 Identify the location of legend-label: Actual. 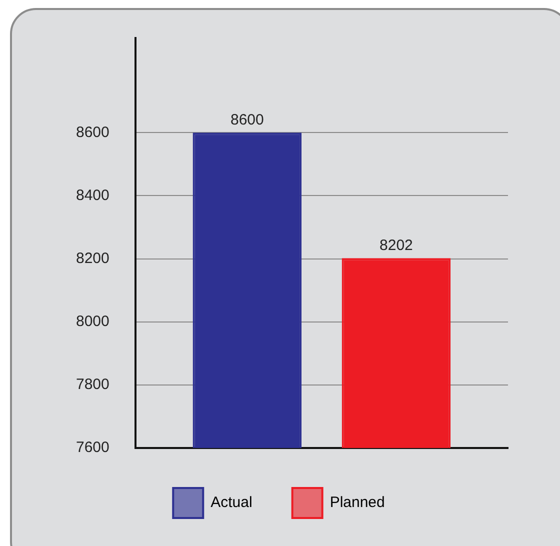
(231, 503).